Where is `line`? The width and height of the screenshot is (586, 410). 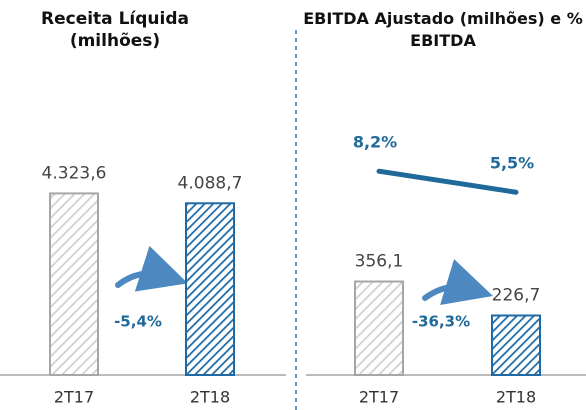 line is located at coordinates (447, 181).